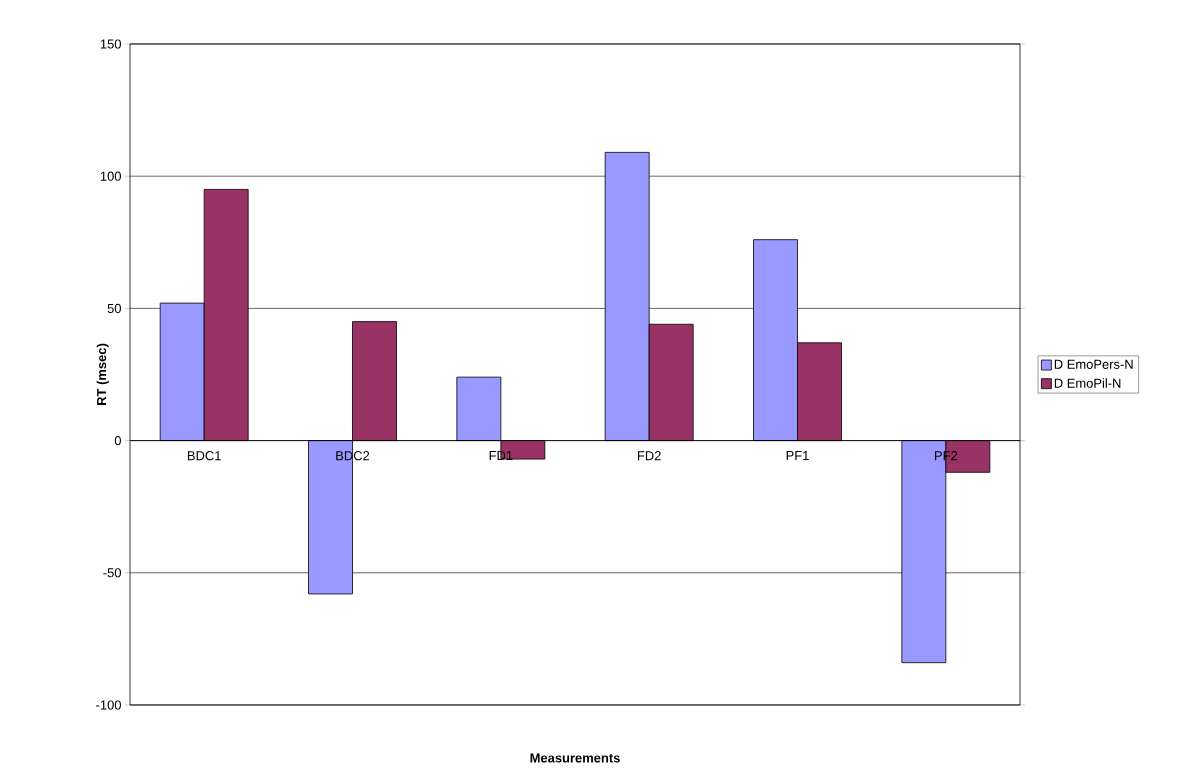  I want to click on x-tick-label: PF2, so click(946, 456).